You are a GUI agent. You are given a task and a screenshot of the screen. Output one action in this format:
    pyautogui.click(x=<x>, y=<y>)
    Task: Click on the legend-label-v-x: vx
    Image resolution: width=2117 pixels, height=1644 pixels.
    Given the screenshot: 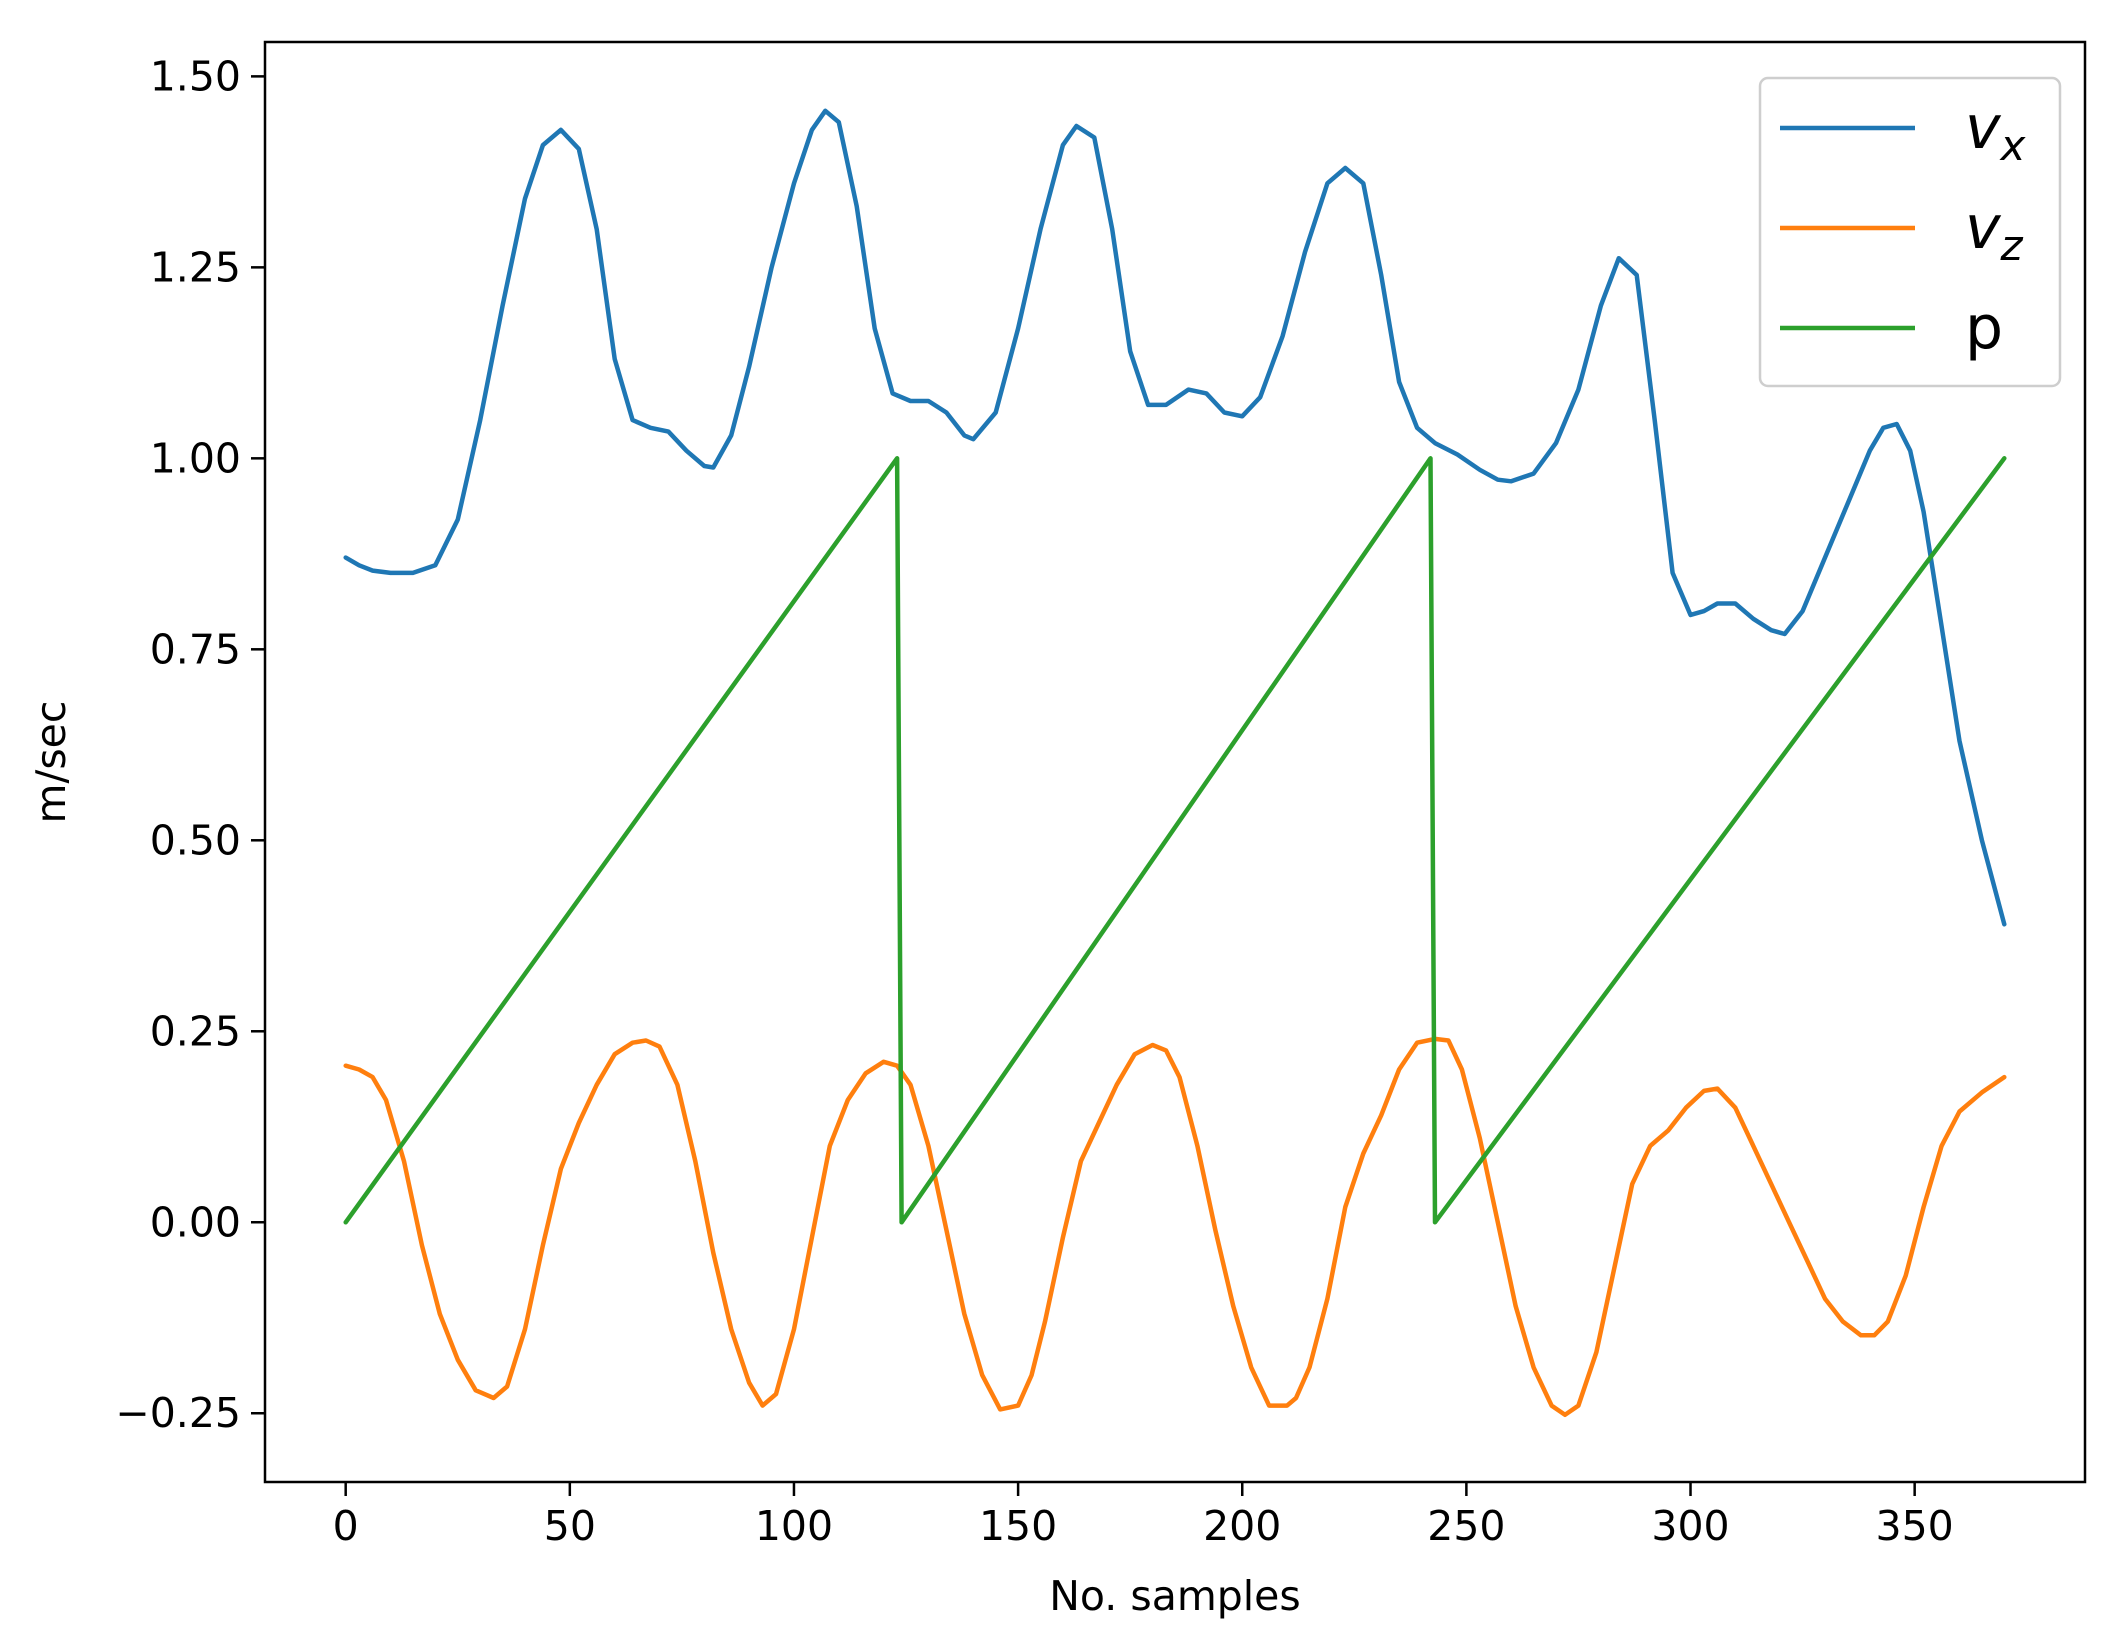 What is the action you would take?
    pyautogui.click(x=1996, y=131)
    